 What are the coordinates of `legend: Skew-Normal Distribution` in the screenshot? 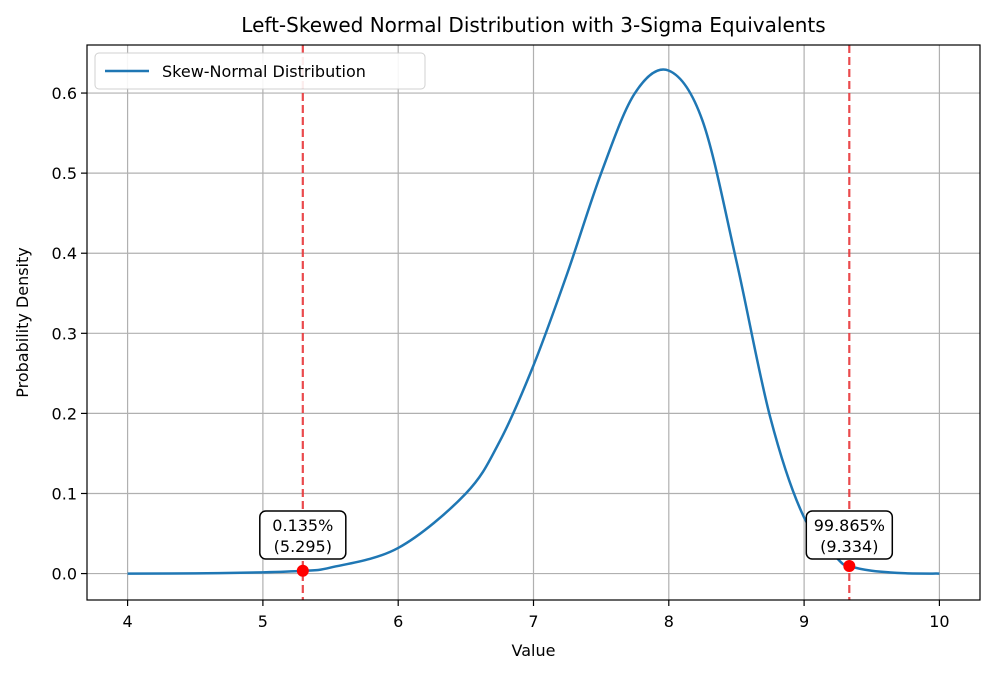 It's located at (260, 71).